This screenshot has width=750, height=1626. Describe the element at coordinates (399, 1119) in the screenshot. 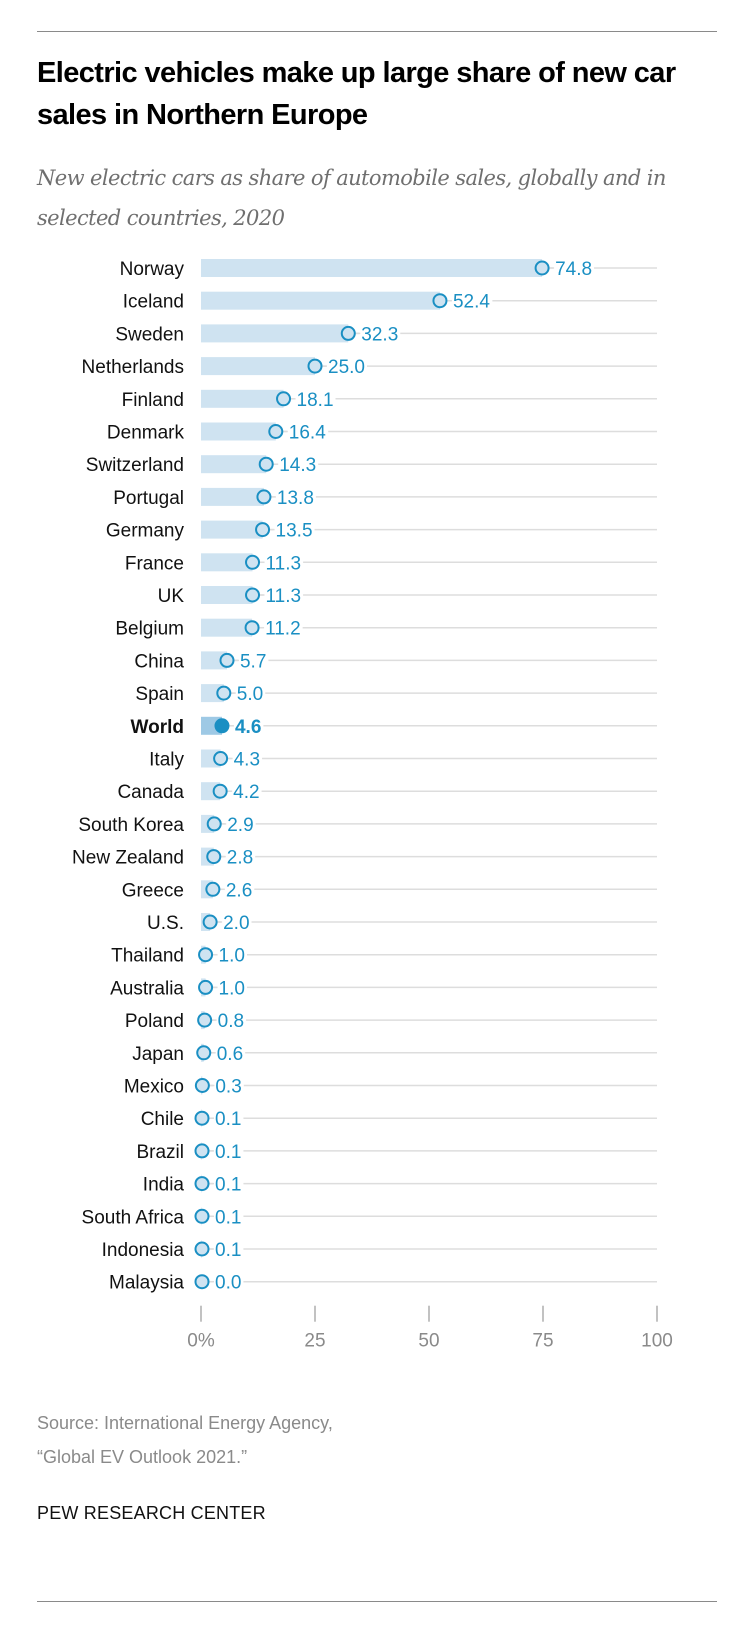

I see `bar-row: Chile 0.1` at that location.